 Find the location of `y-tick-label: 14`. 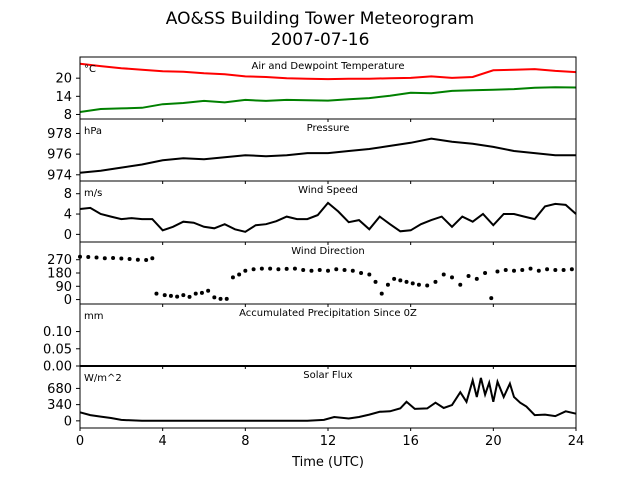

y-tick-label: 14 is located at coordinates (63, 97).